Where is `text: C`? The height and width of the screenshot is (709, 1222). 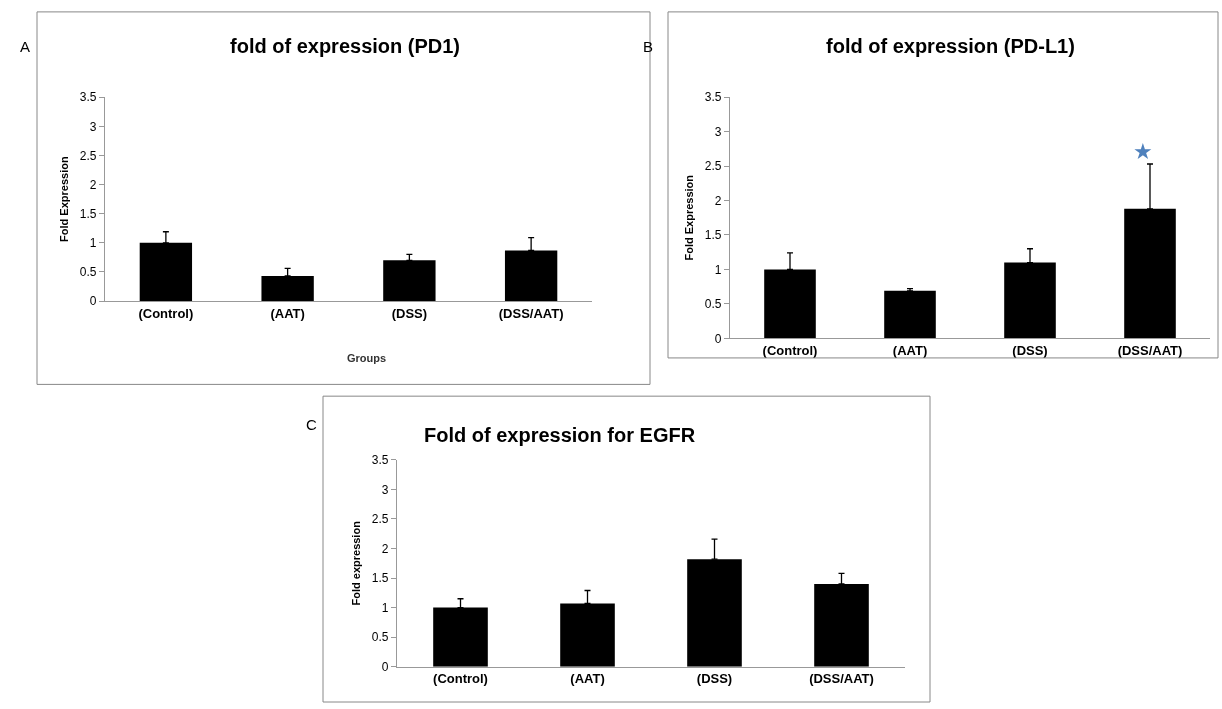
text: C is located at coordinates (311, 424).